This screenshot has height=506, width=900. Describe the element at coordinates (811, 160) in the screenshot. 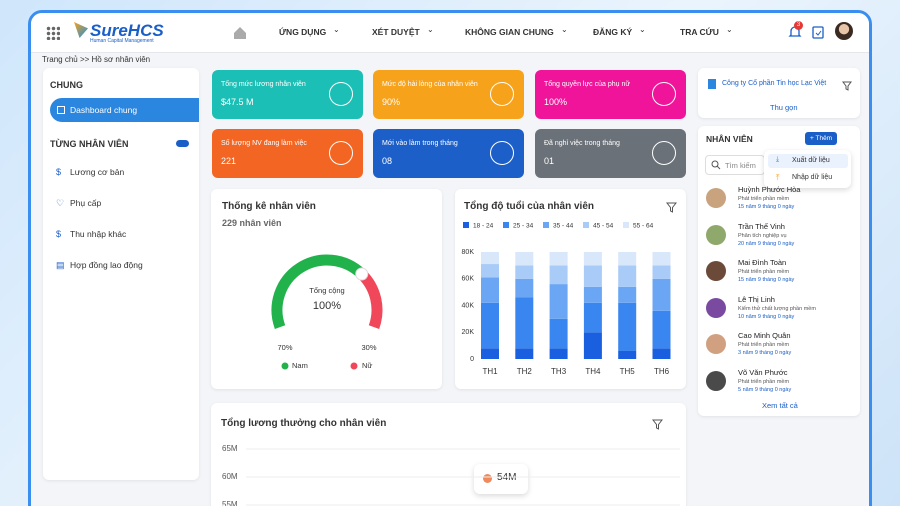

I see `menu-item: Xuất dữ liệu` at that location.